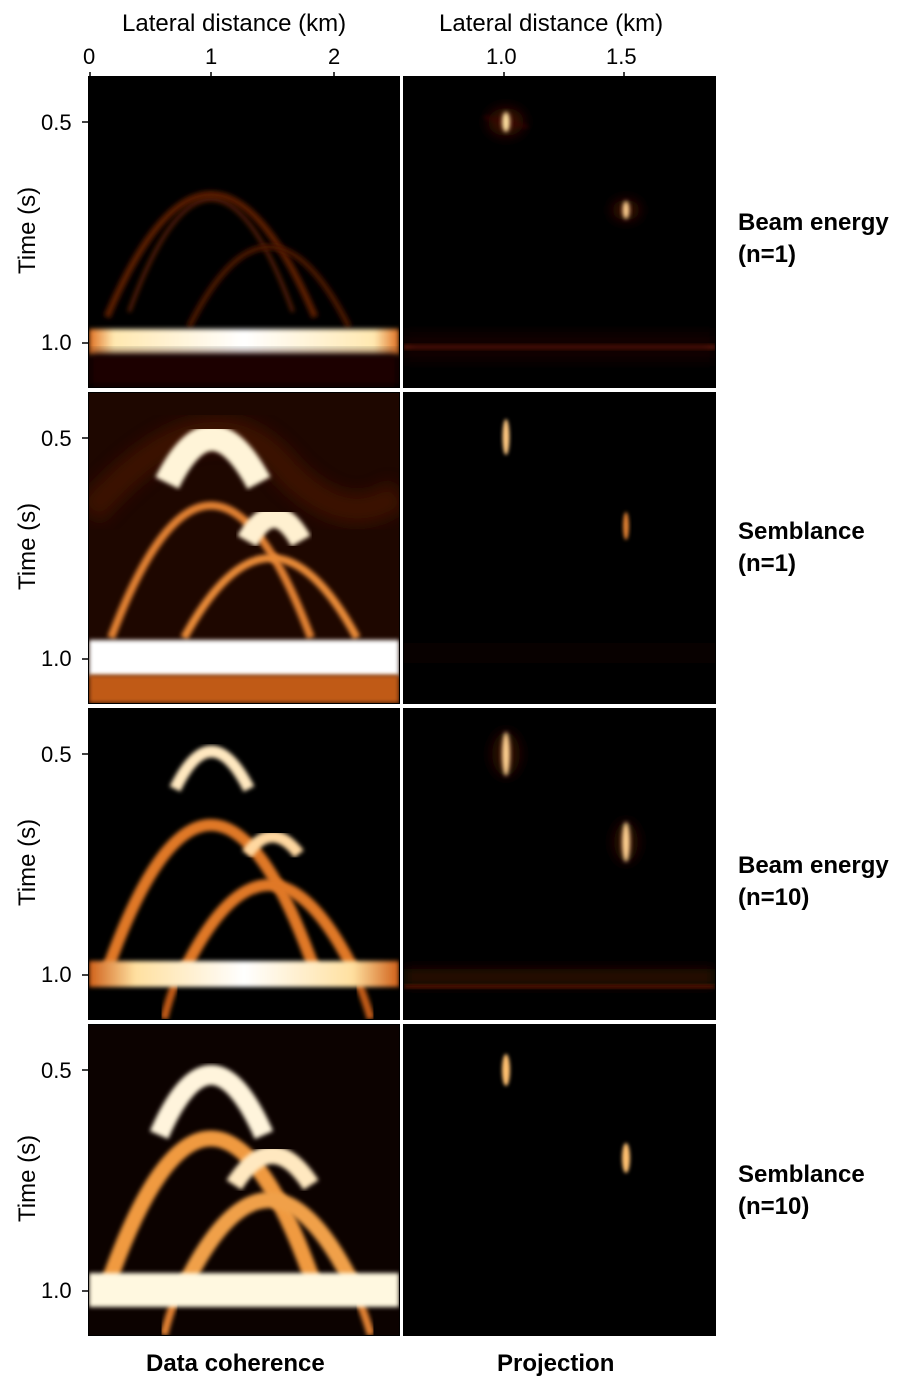 Image resolution: width=915 pixels, height=1393 pixels. What do you see at coordinates (621, 56) in the screenshot?
I see `right-x-tick-label: 1.5` at bounding box center [621, 56].